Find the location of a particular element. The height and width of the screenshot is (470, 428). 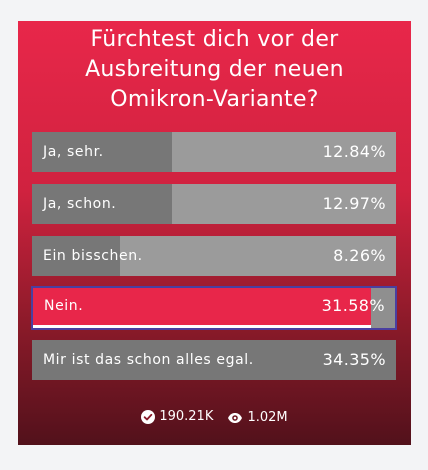

question-line: Ausbreitung der neuen is located at coordinates (214, 69).